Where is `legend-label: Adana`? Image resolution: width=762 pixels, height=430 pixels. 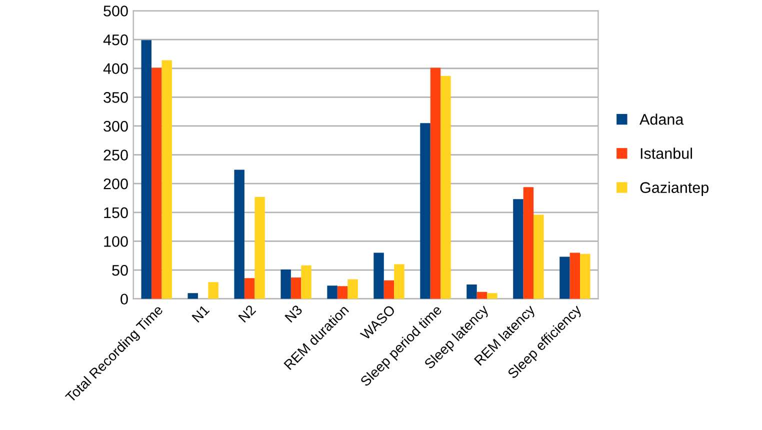
legend-label: Adana is located at coordinates (662, 119).